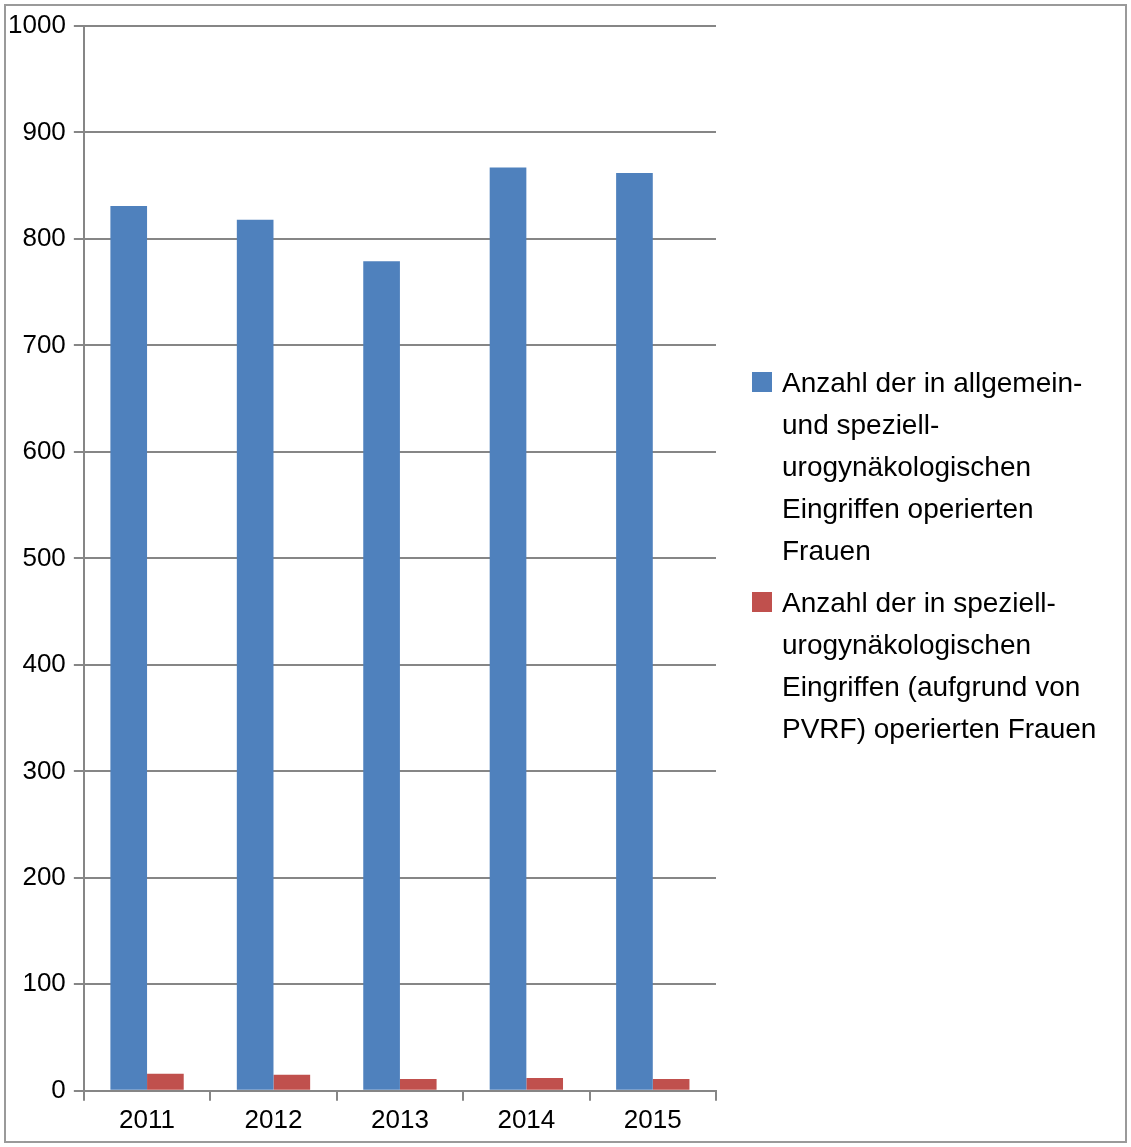  What do you see at coordinates (940, 666) in the screenshot?
I see `legend-label: Anzahl der in speziell-urogynäkologischen Eingriffen (aufgrund von PVRF) operierten Frauen` at bounding box center [940, 666].